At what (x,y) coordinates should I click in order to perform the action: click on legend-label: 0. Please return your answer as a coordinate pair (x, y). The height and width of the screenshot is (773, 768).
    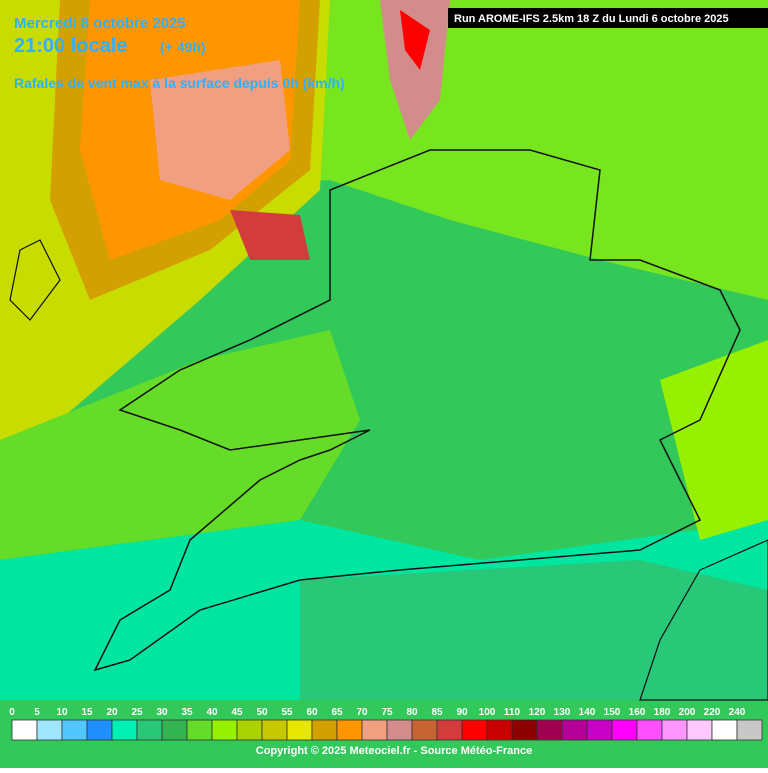
    Looking at the image, I should click on (12, 712).